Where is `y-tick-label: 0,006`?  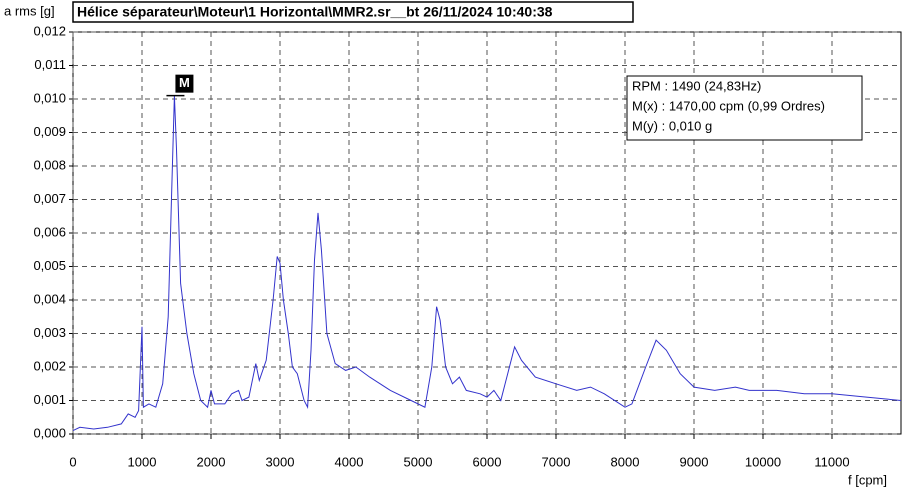
y-tick-label: 0,006 is located at coordinates (49, 231).